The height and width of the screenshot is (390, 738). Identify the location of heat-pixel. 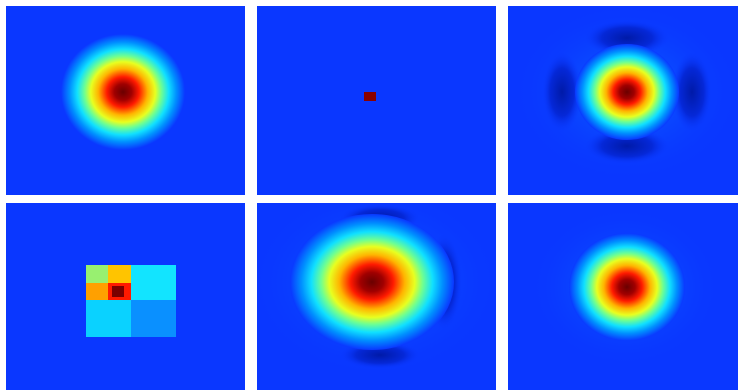
(370, 96).